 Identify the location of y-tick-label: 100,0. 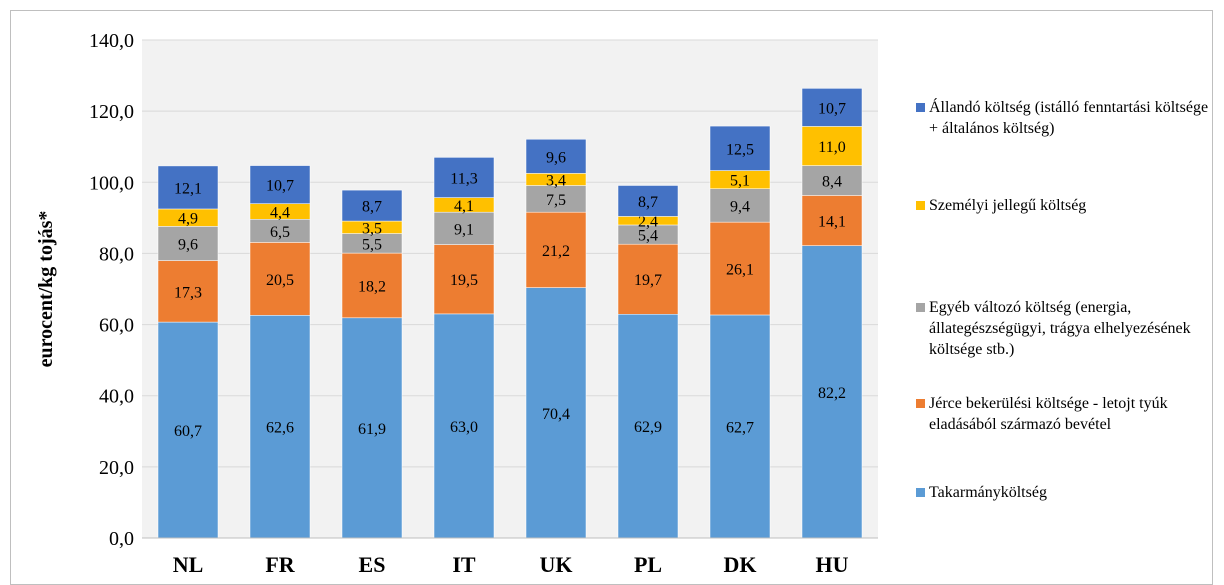
(111, 183).